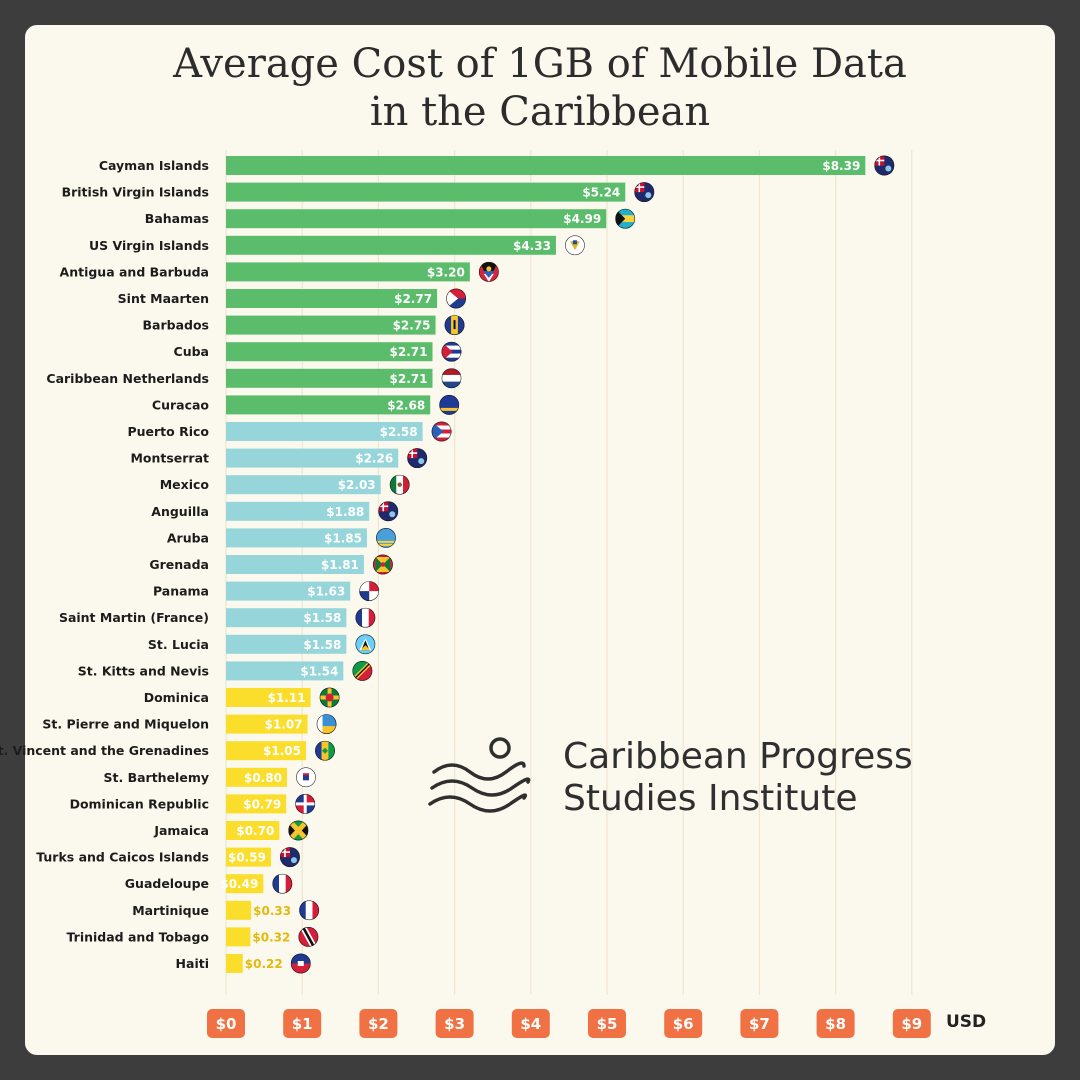 The height and width of the screenshot is (1080, 1080). I want to click on flag-cuba-icon, so click(451, 351).